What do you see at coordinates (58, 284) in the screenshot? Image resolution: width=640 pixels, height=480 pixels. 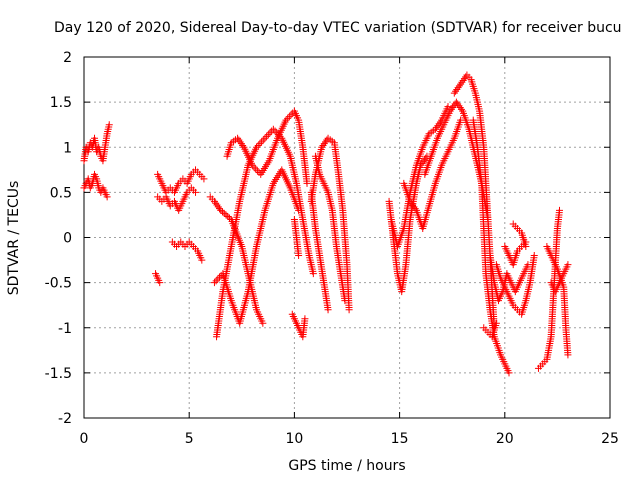 I see `y-tick-label: -0.5` at bounding box center [58, 284].